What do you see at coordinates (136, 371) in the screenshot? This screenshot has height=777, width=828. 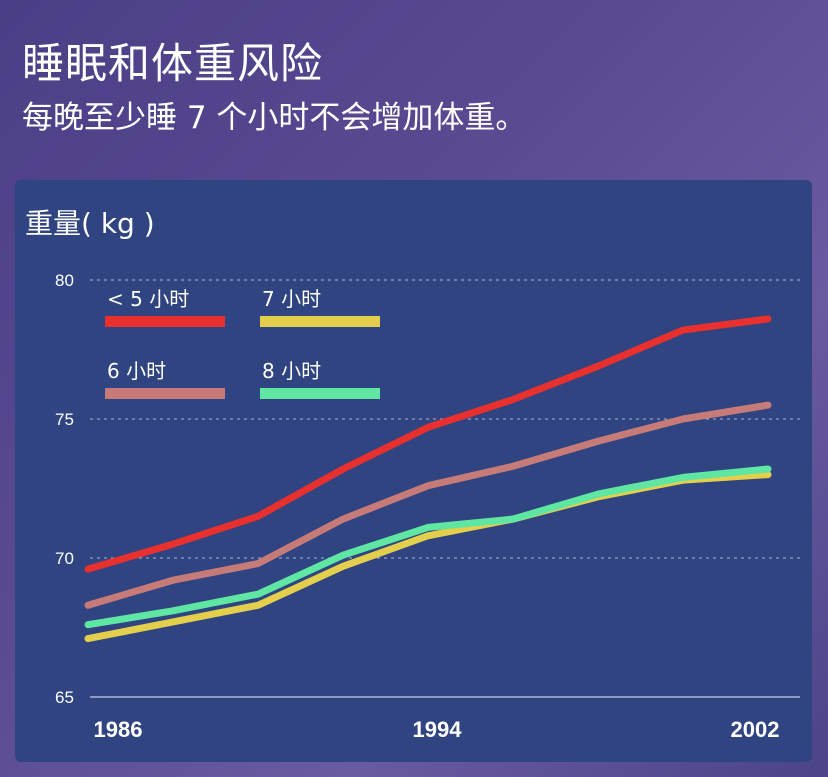 I see `legend-label: 6 小时` at bounding box center [136, 371].